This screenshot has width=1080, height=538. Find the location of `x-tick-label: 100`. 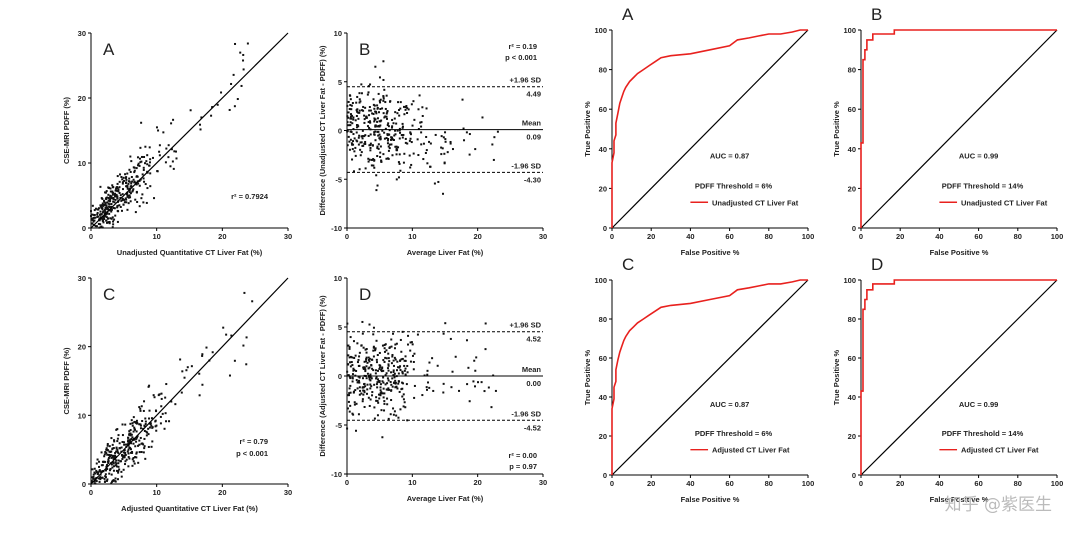

x-tick-label: 100 is located at coordinates (808, 483).